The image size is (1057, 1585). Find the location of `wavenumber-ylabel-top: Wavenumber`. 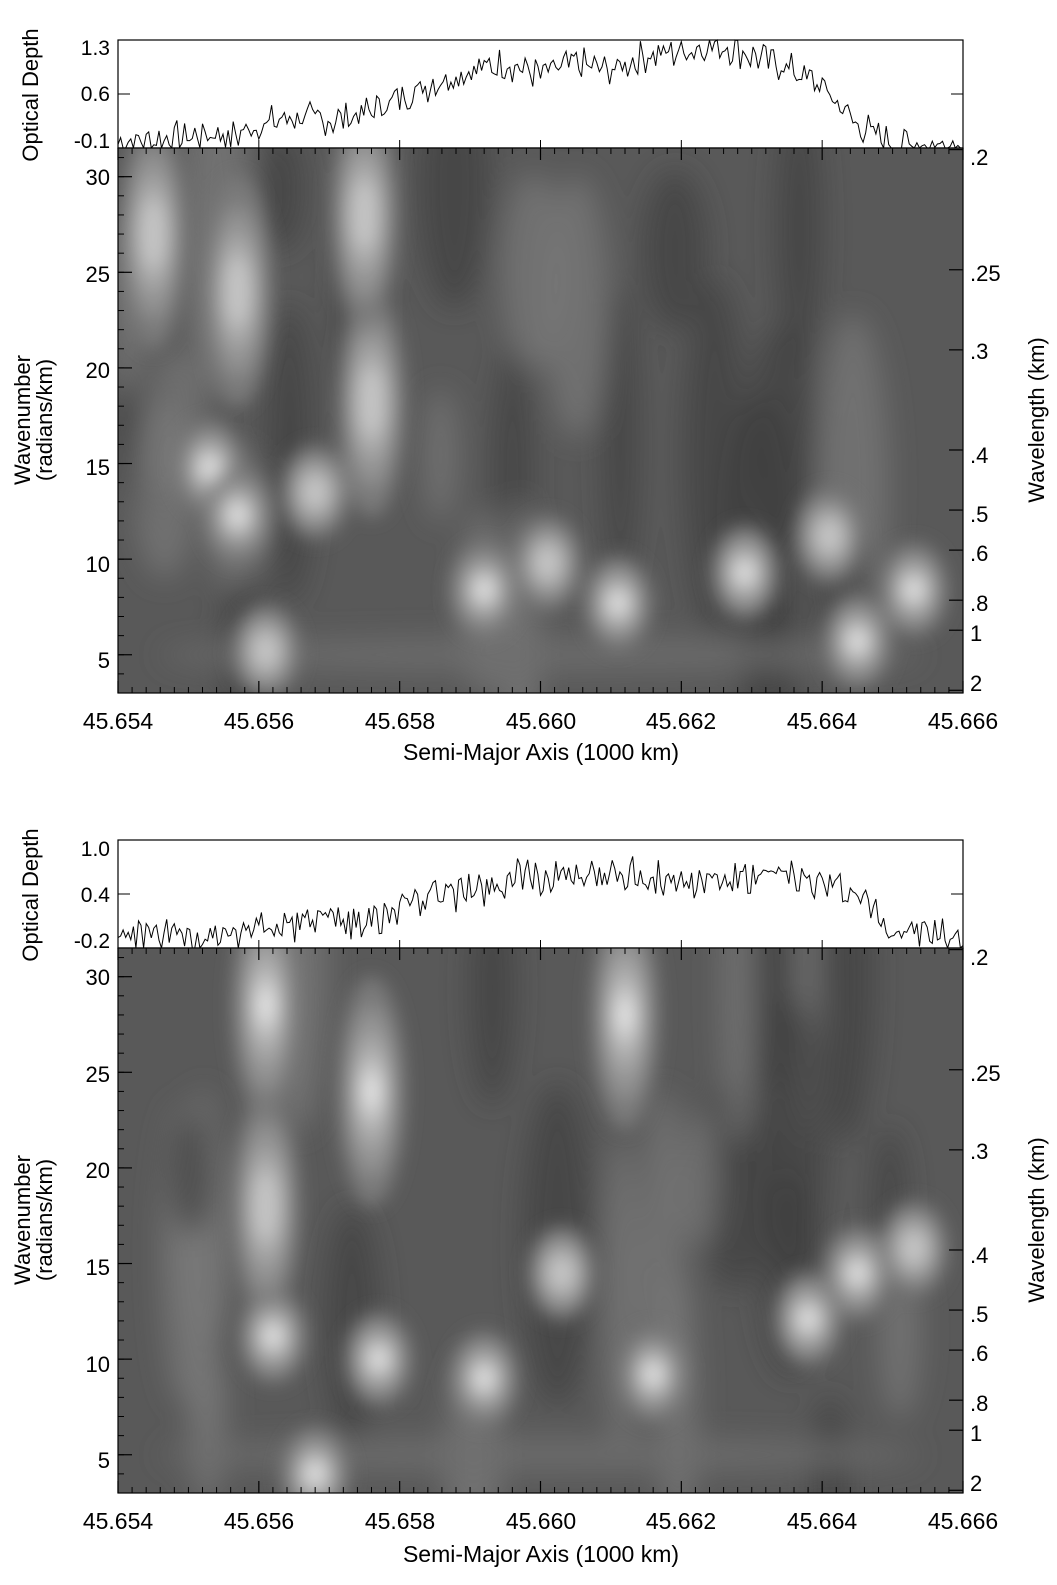

wavenumber-ylabel-top: Wavenumber is located at coordinates (22, 420).